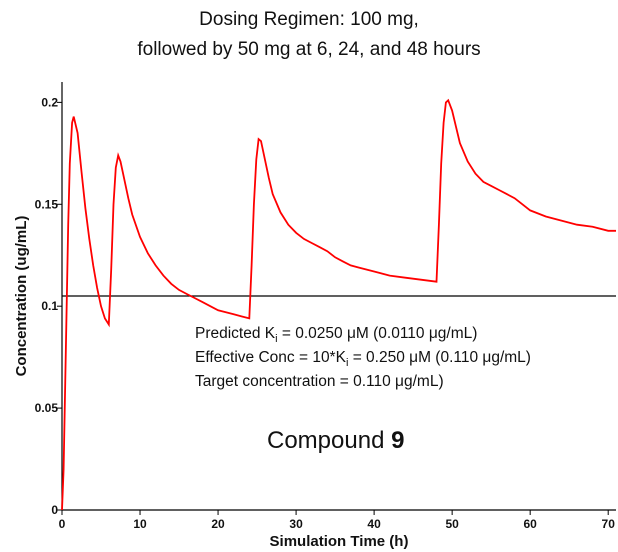 This screenshot has height=552, width=618. What do you see at coordinates (47, 204) in the screenshot?
I see `y-tick-label: 0.15` at bounding box center [47, 204].